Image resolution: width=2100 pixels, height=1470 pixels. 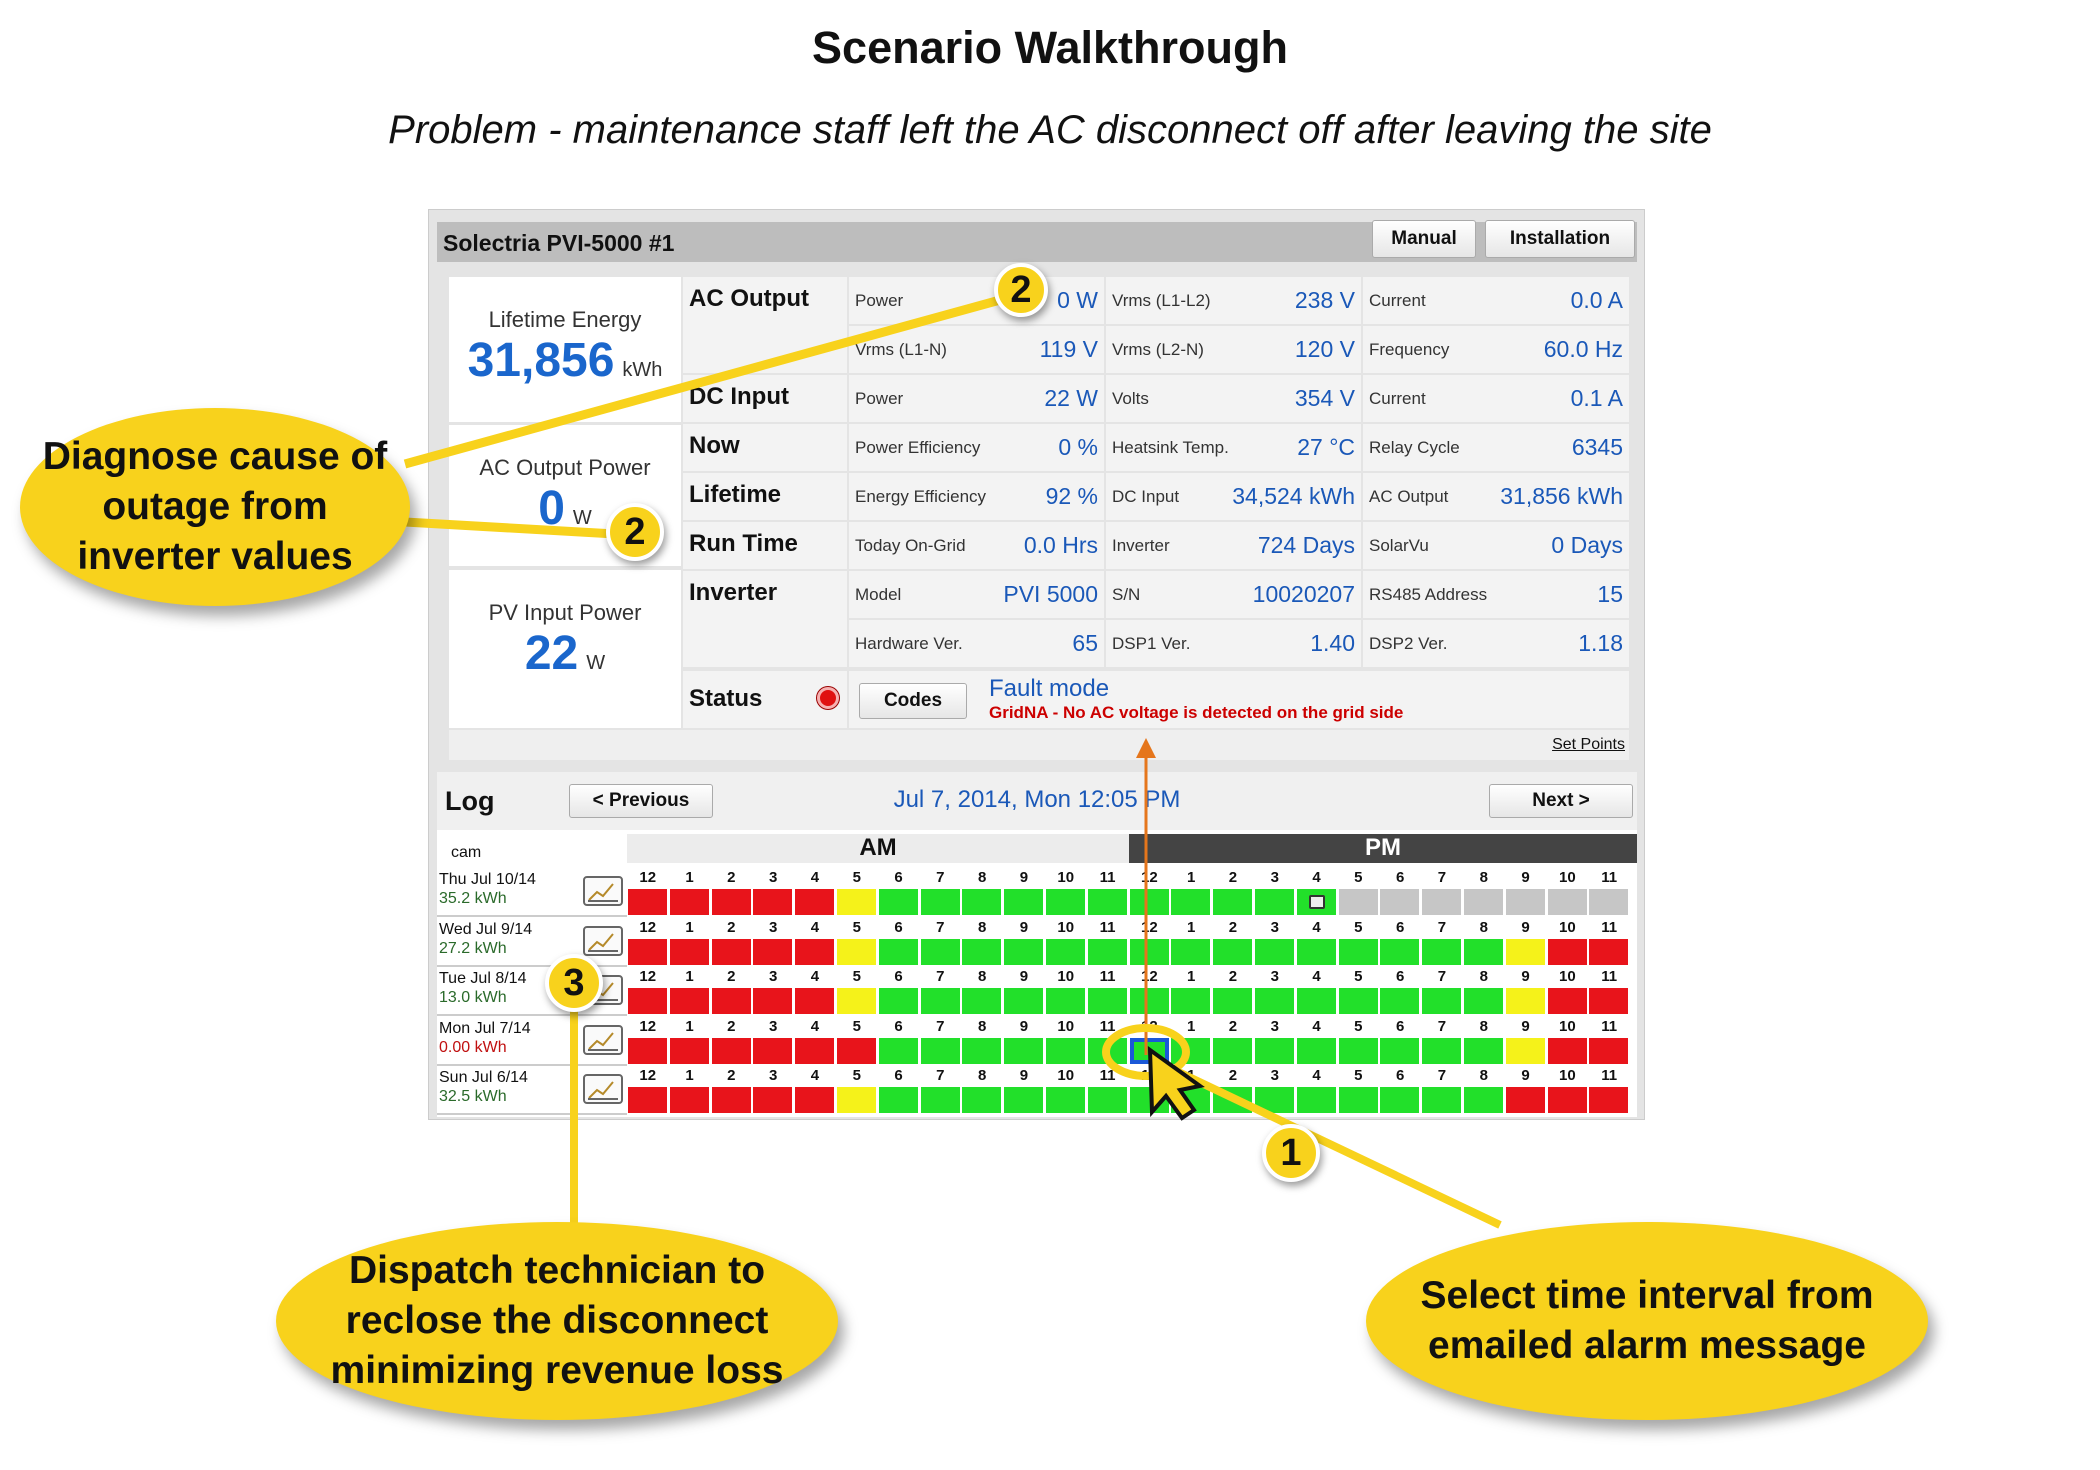 What do you see at coordinates (1560, 239) in the screenshot?
I see `installation-button: Installation` at bounding box center [1560, 239].